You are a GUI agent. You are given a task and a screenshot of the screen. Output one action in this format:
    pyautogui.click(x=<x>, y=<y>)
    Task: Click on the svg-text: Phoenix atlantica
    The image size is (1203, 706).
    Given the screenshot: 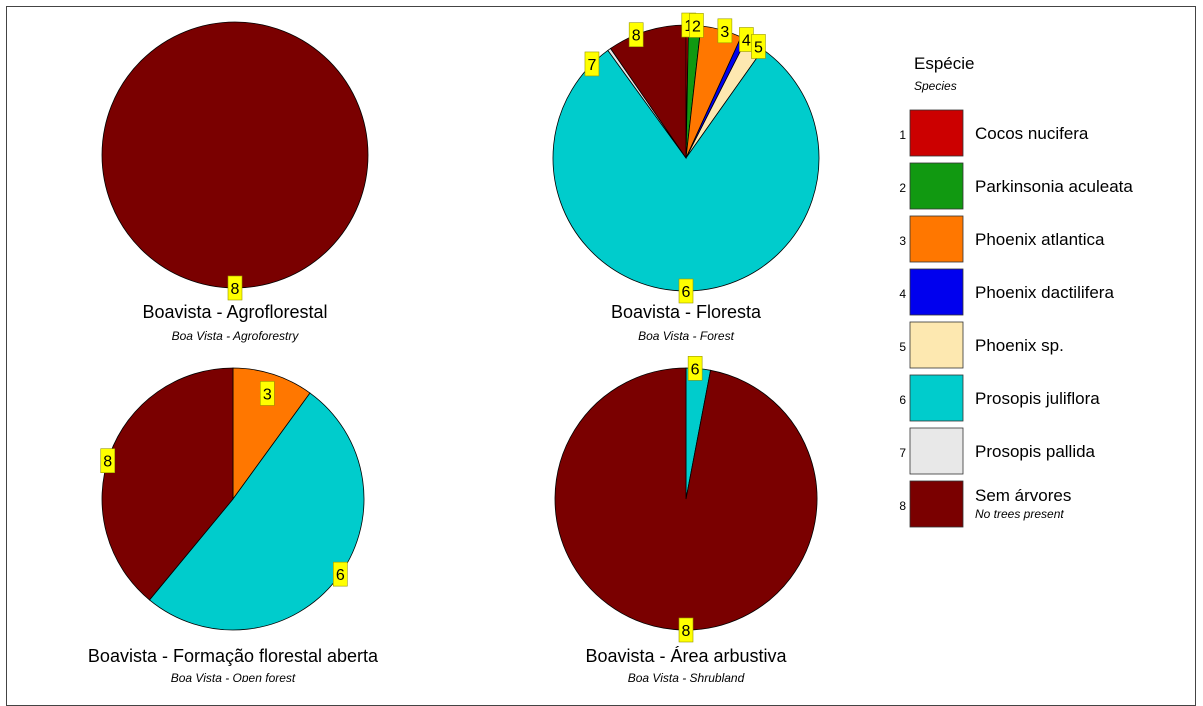 What is the action you would take?
    pyautogui.click(x=1040, y=239)
    